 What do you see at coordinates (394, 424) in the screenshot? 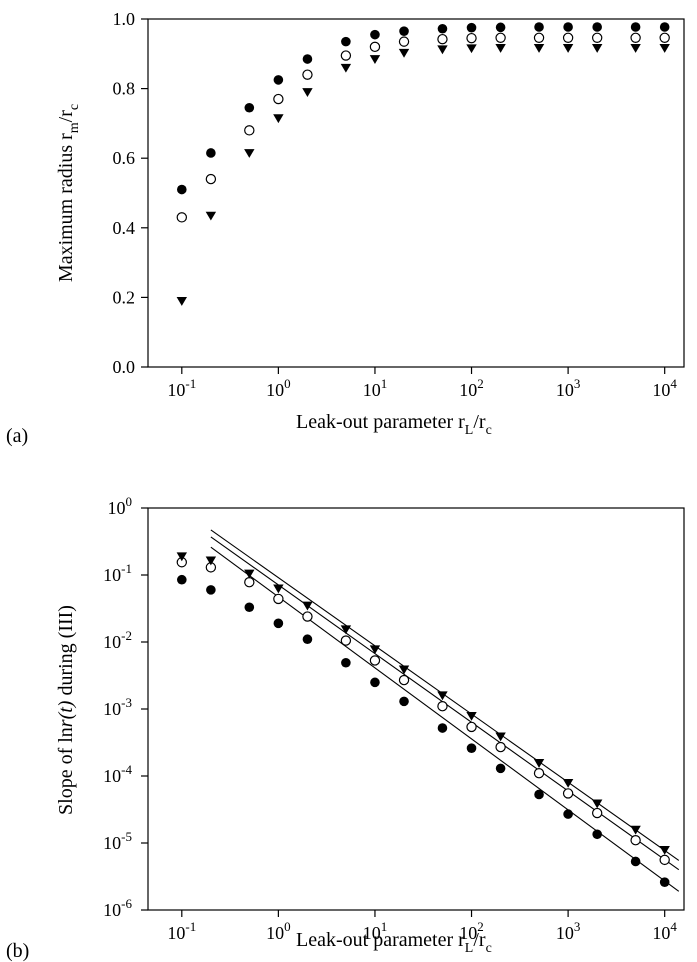
I see `panel-a-x-axis-label: Leak-out parameter rL/rc` at bounding box center [394, 424].